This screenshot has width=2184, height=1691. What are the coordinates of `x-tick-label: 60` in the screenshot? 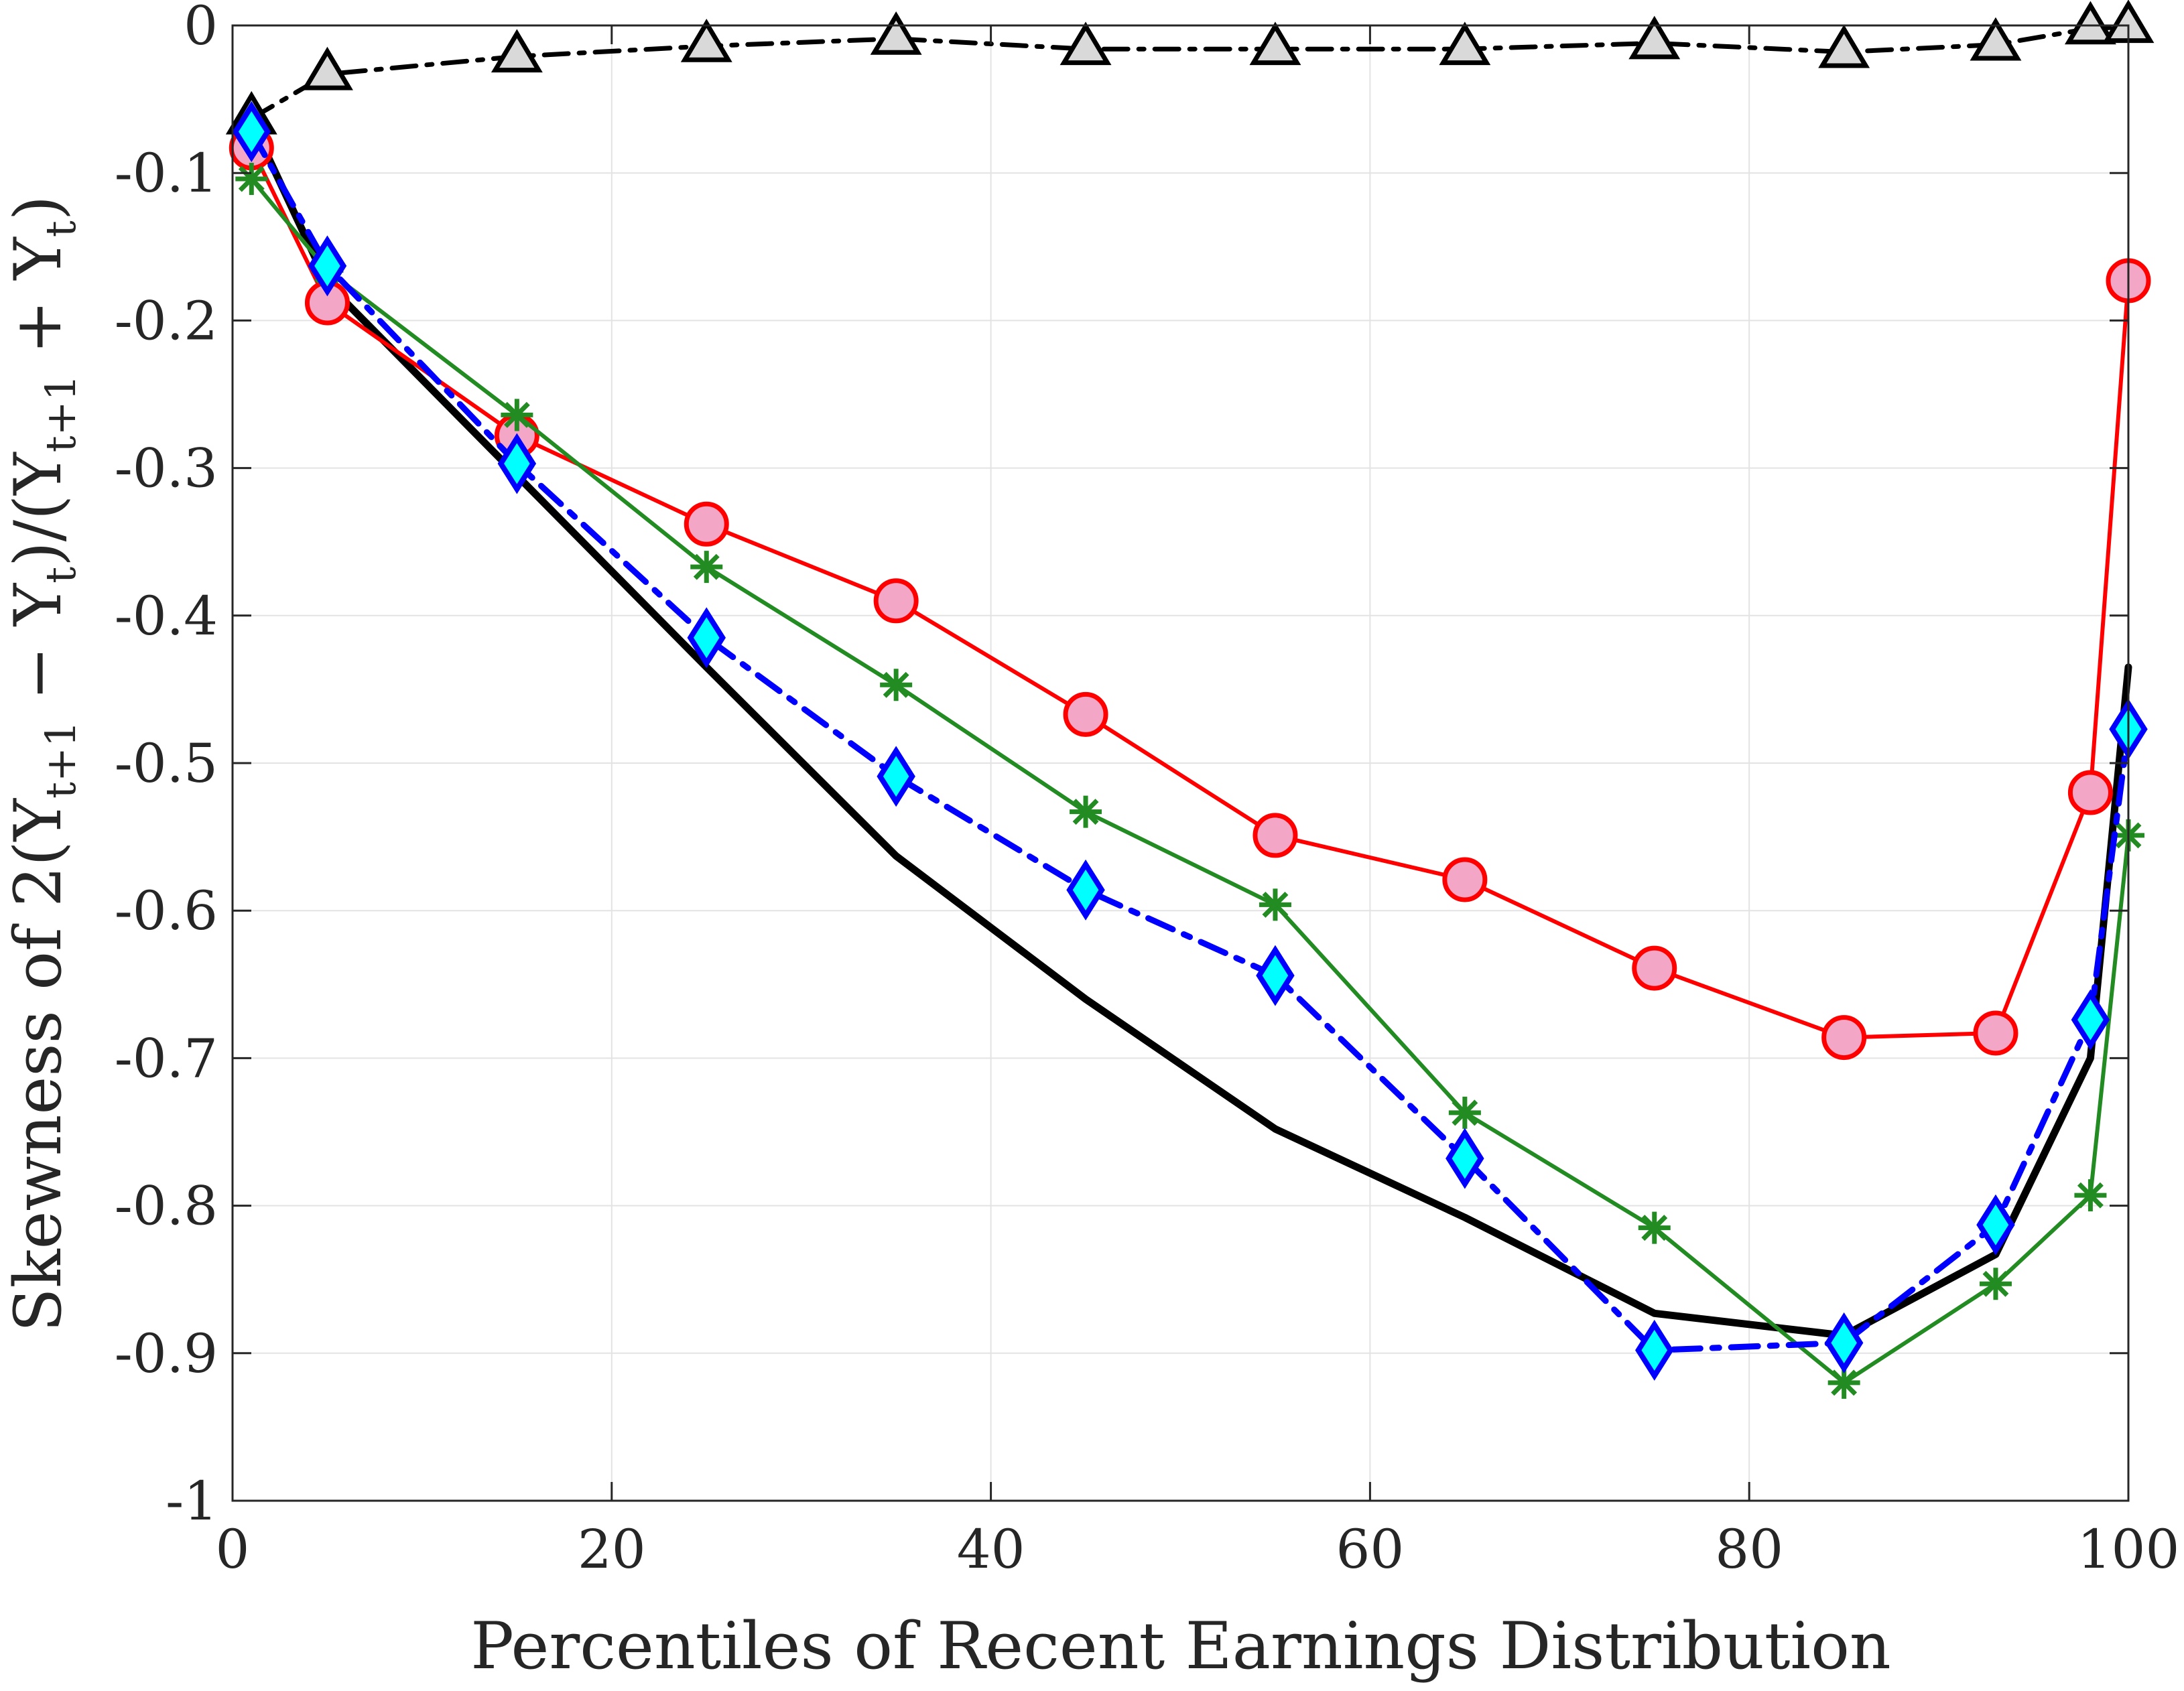 It's located at (1370, 1549).